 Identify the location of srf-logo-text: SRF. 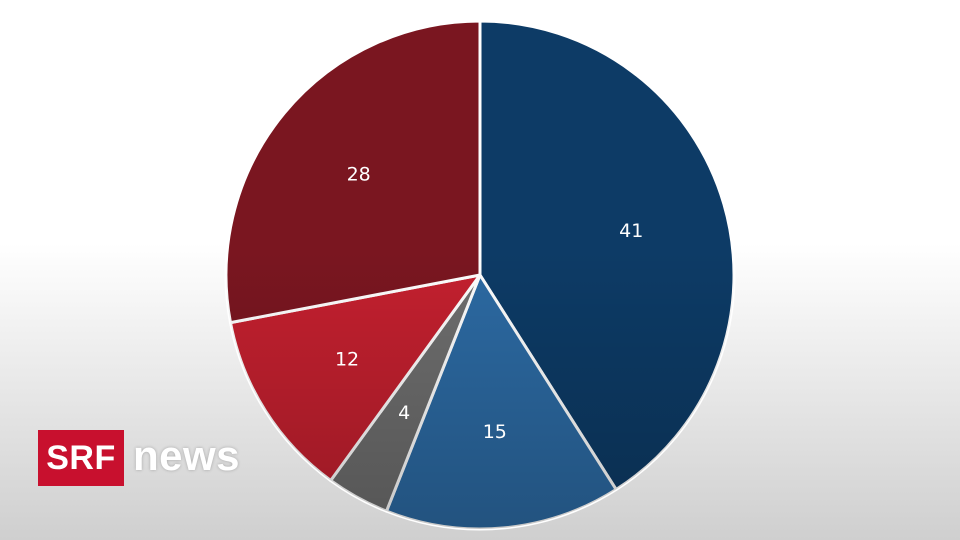
(81, 457).